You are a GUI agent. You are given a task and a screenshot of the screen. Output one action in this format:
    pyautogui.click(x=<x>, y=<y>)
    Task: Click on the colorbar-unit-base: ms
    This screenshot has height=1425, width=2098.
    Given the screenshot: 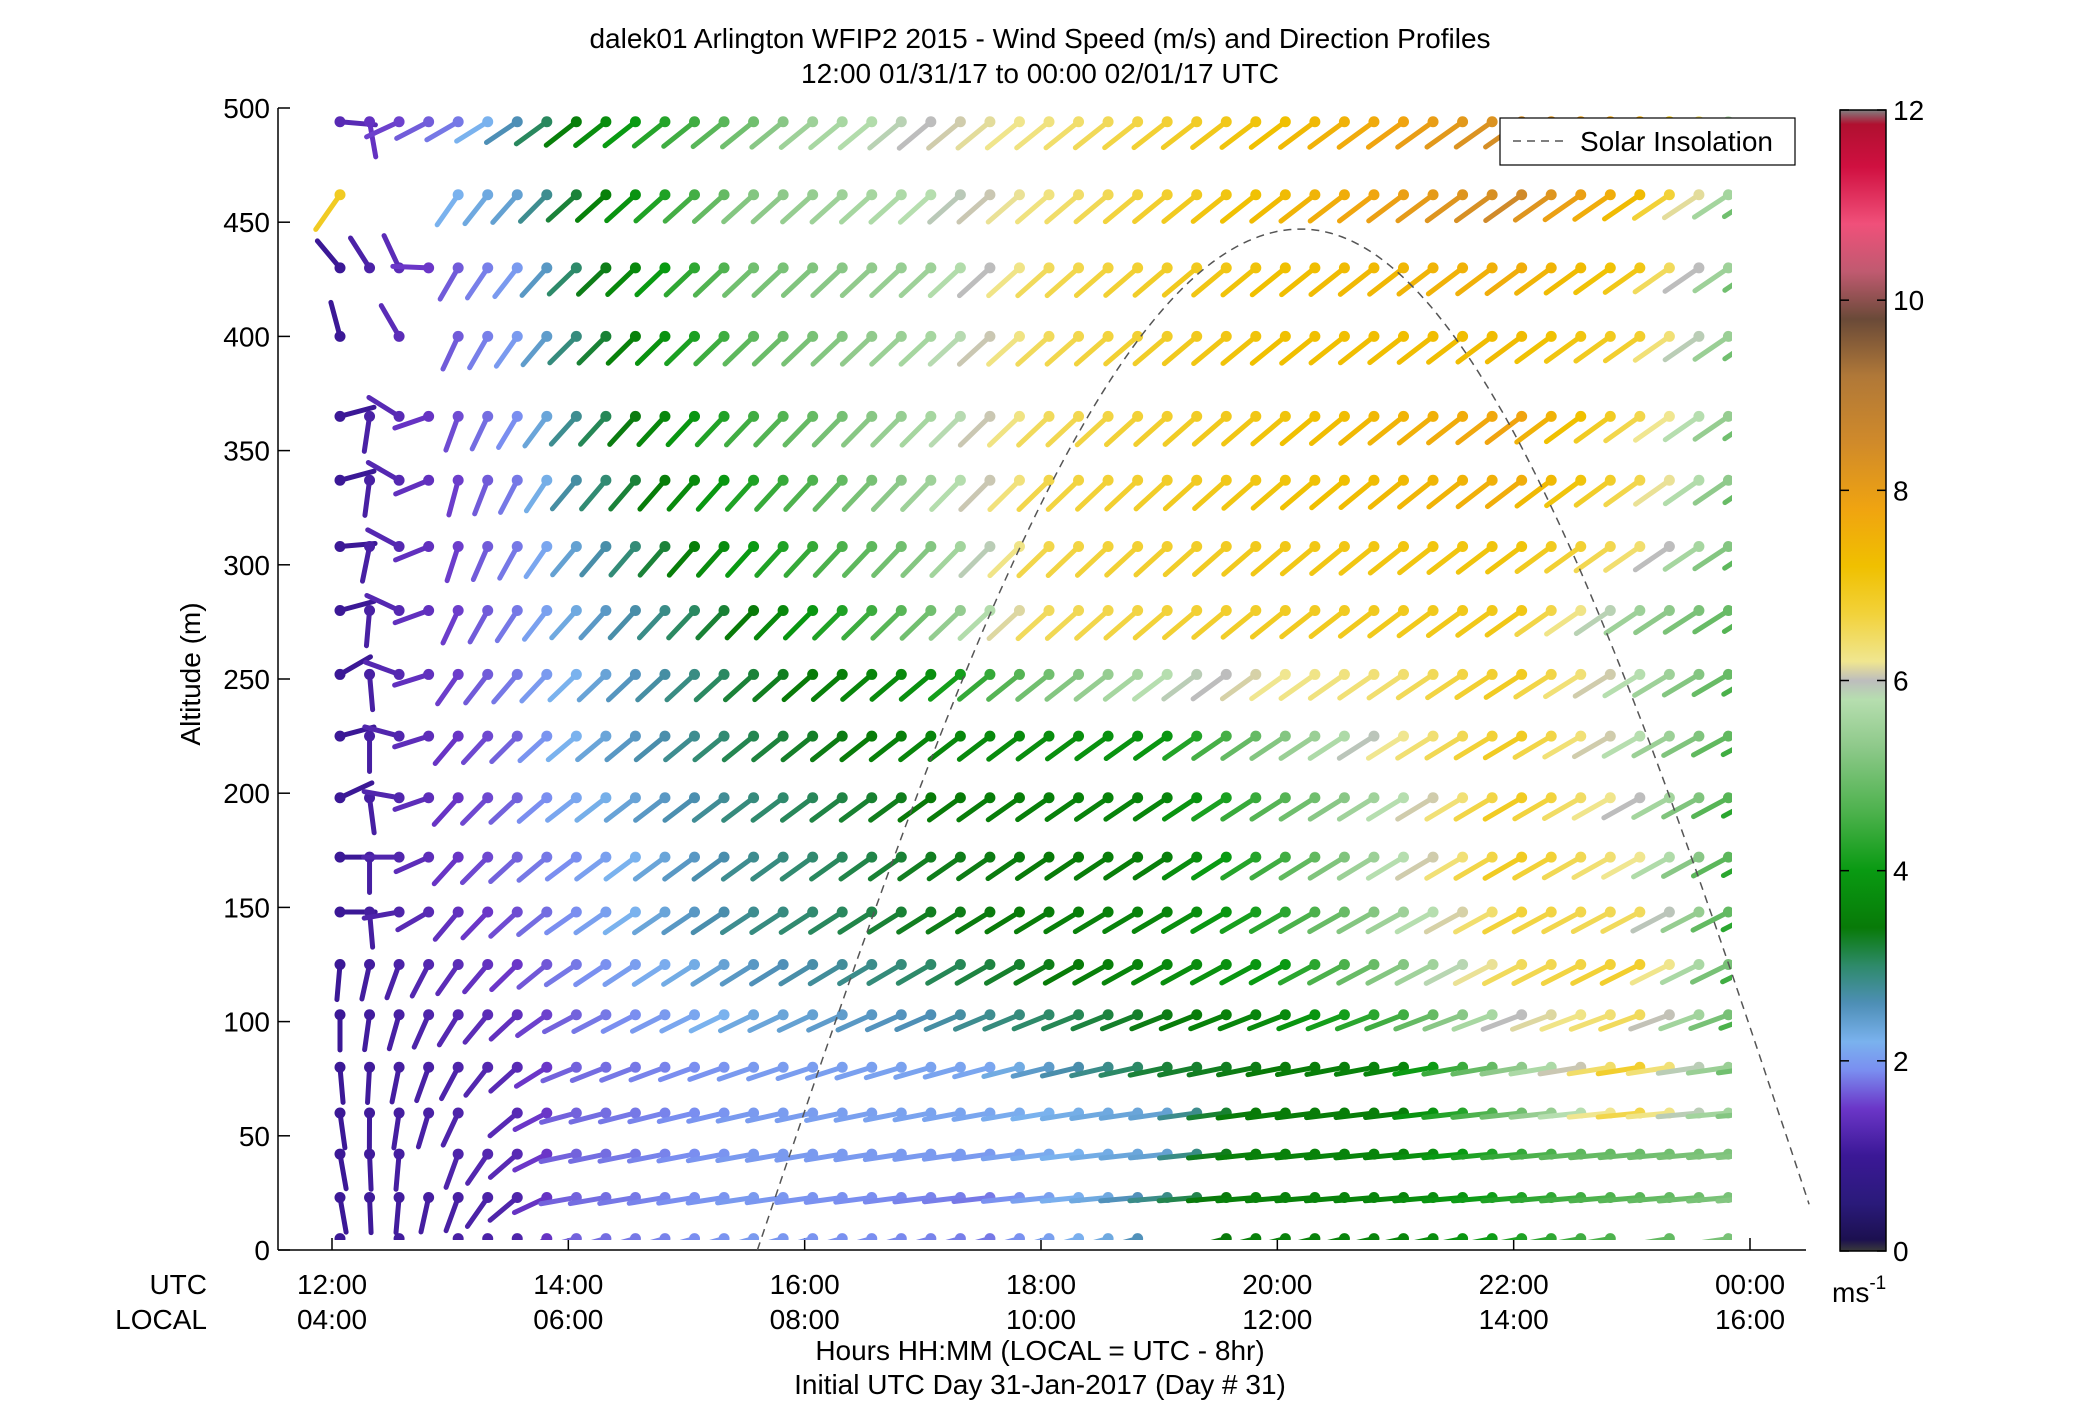 What is the action you would take?
    pyautogui.click(x=1850, y=1292)
    